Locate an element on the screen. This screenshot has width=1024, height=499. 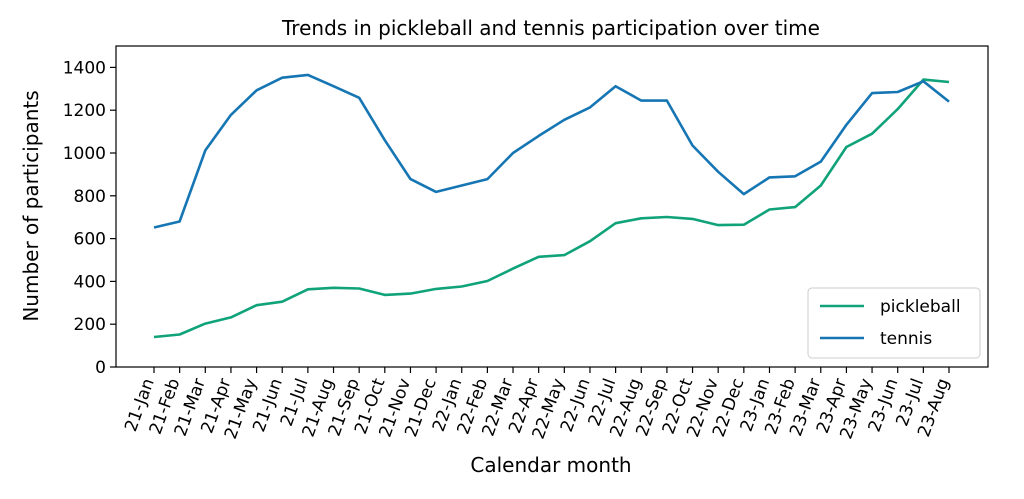
y-tick-label: 200 is located at coordinates (90, 325).